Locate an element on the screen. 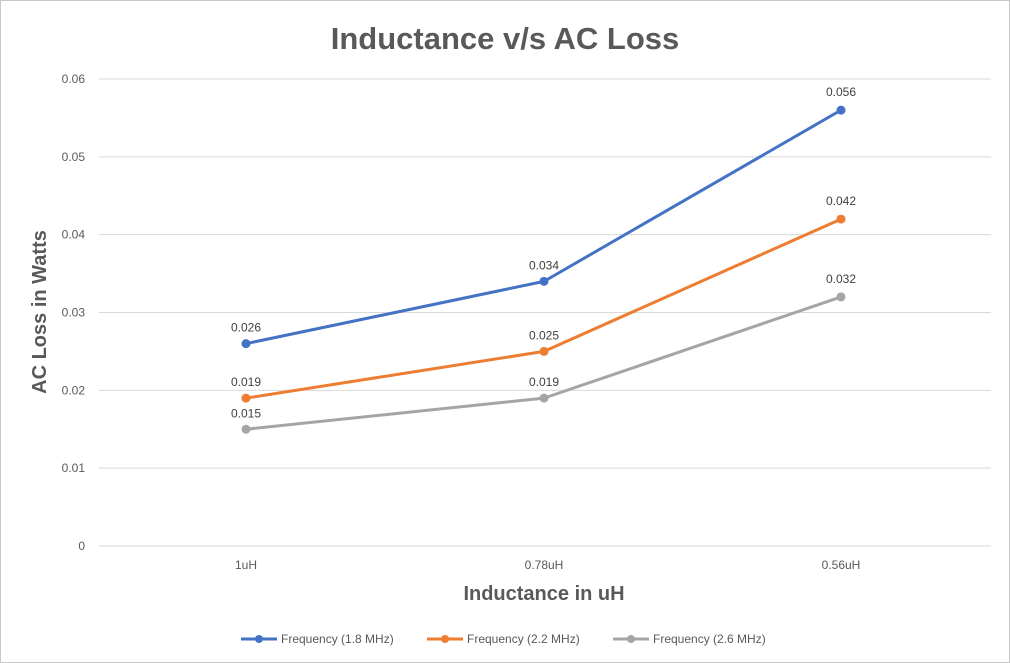 The height and width of the screenshot is (663, 1010). data-label: 0.015 is located at coordinates (246, 413).